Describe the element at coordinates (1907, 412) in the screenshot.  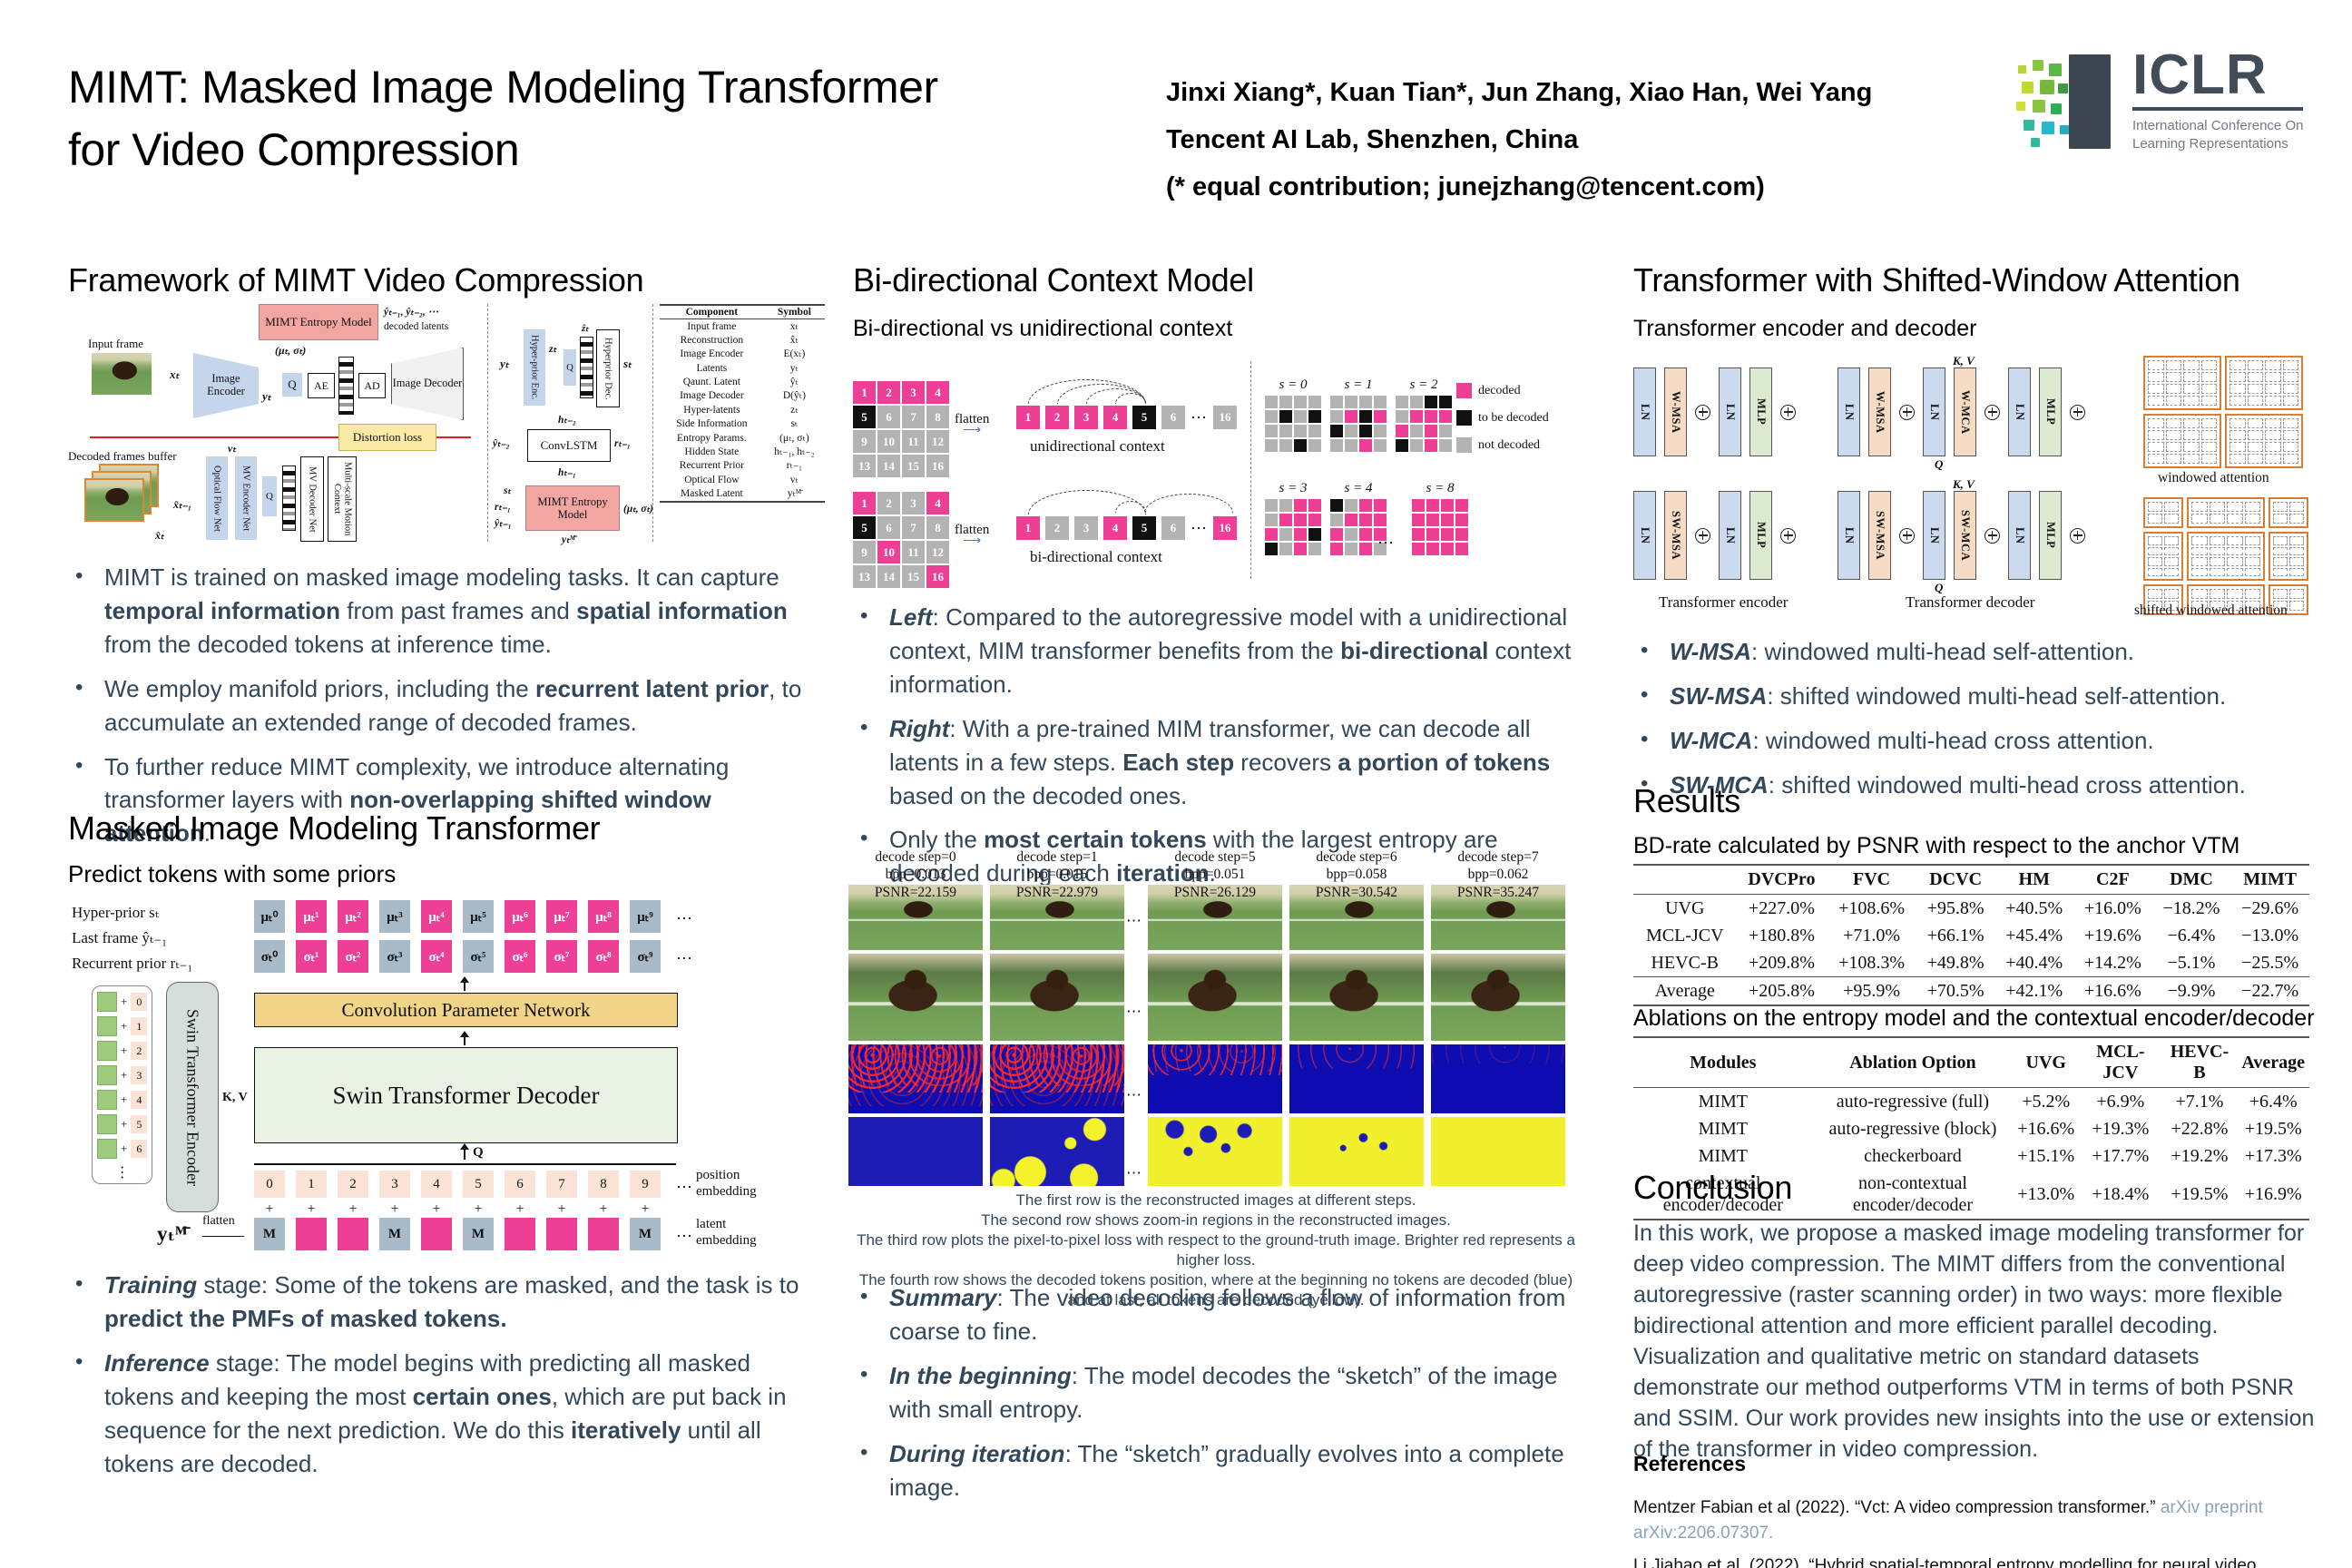
I see `add-operator-icon` at that location.